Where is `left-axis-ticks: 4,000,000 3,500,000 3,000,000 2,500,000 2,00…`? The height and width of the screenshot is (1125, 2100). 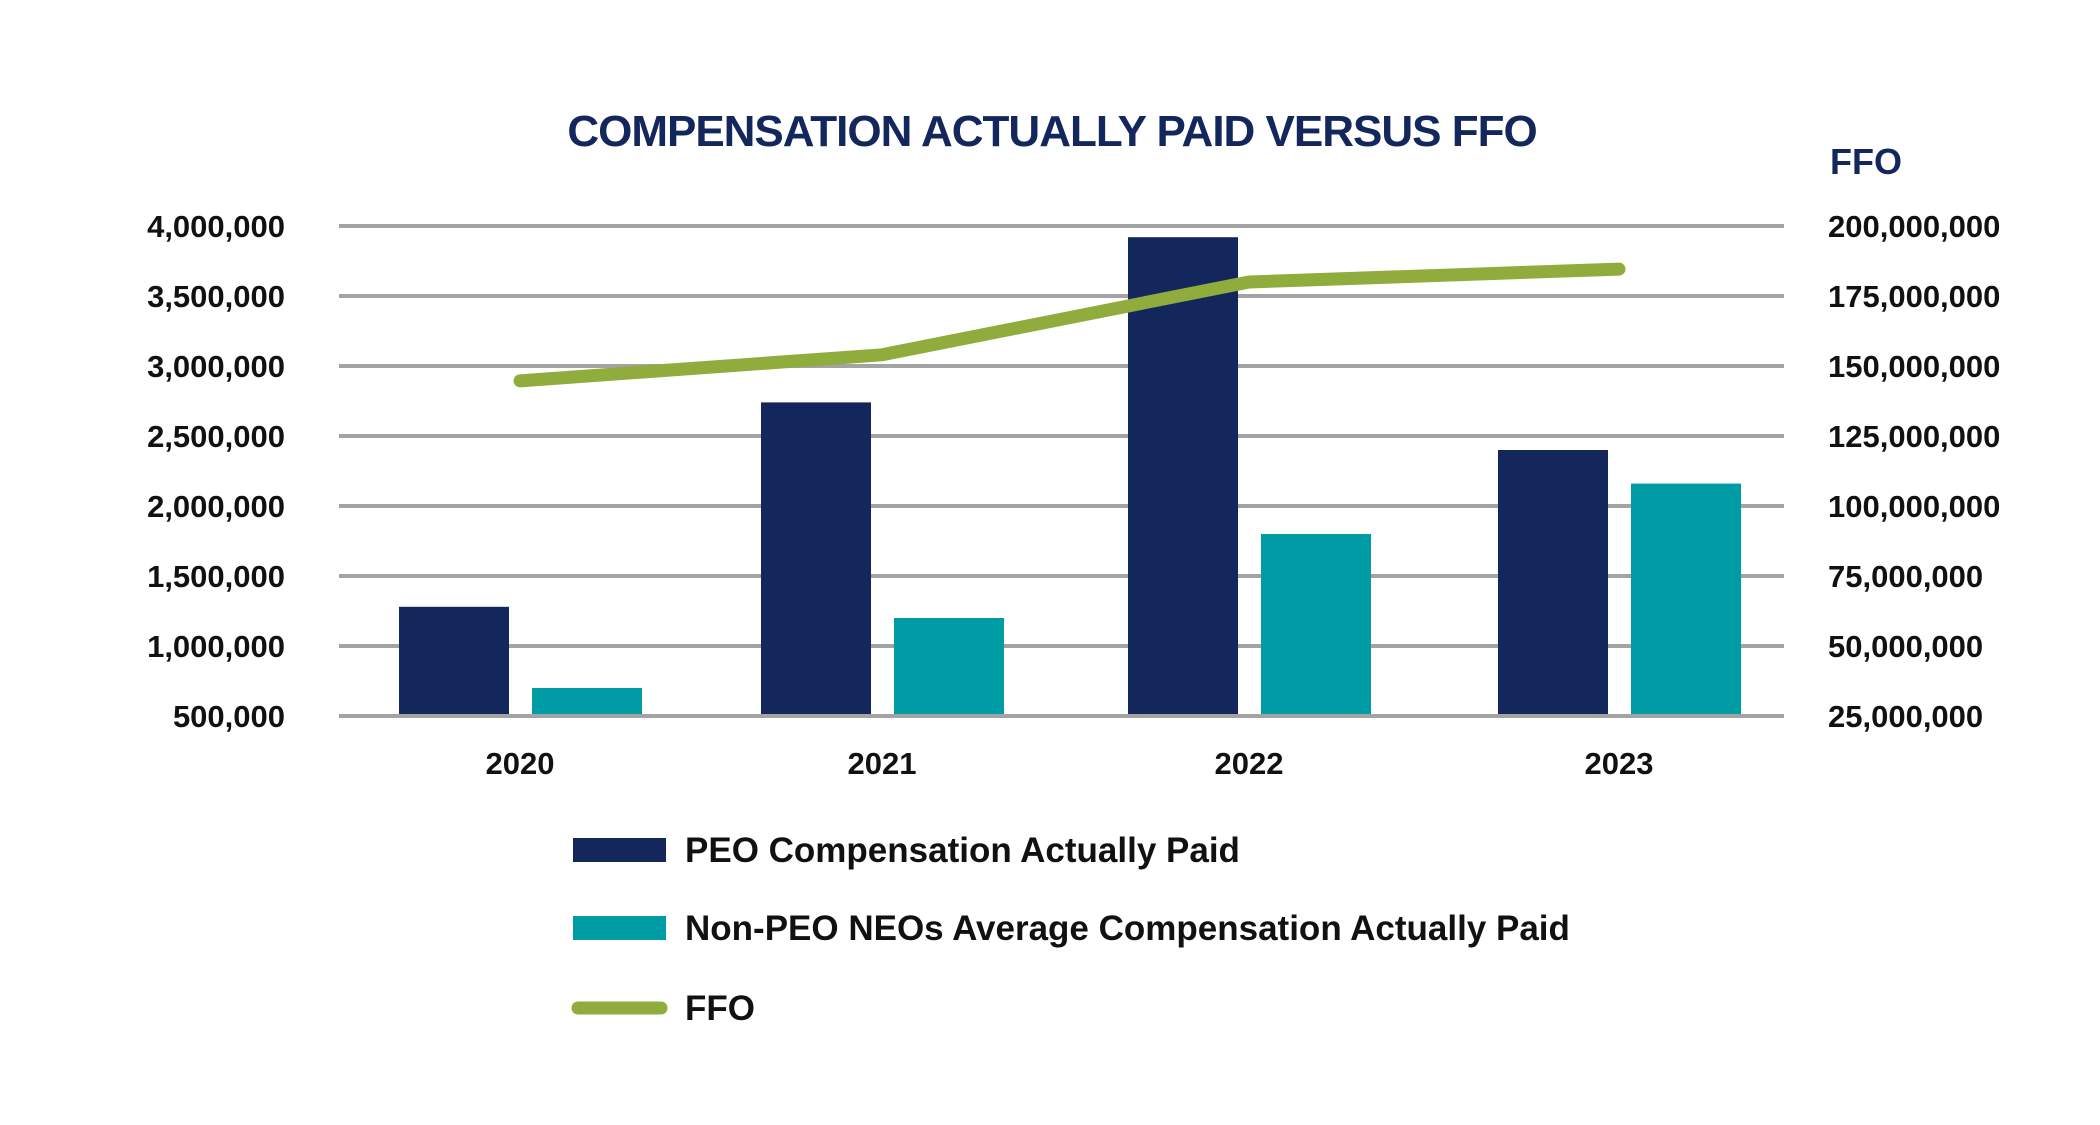
left-axis-ticks: 4,000,000 3,500,000 3,000,000 2,500,000 2,00… is located at coordinates (216, 471).